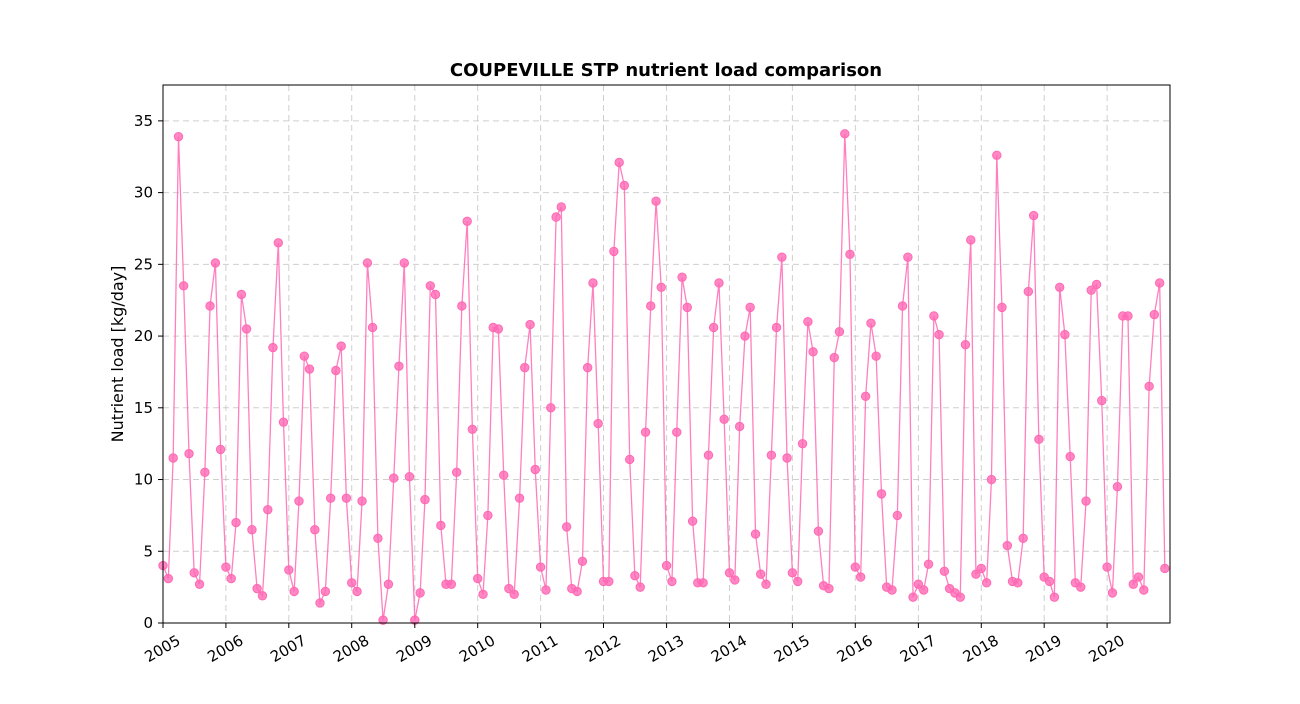 The image size is (1300, 704). I want to click on x-tick-label: 2010, so click(477, 648).